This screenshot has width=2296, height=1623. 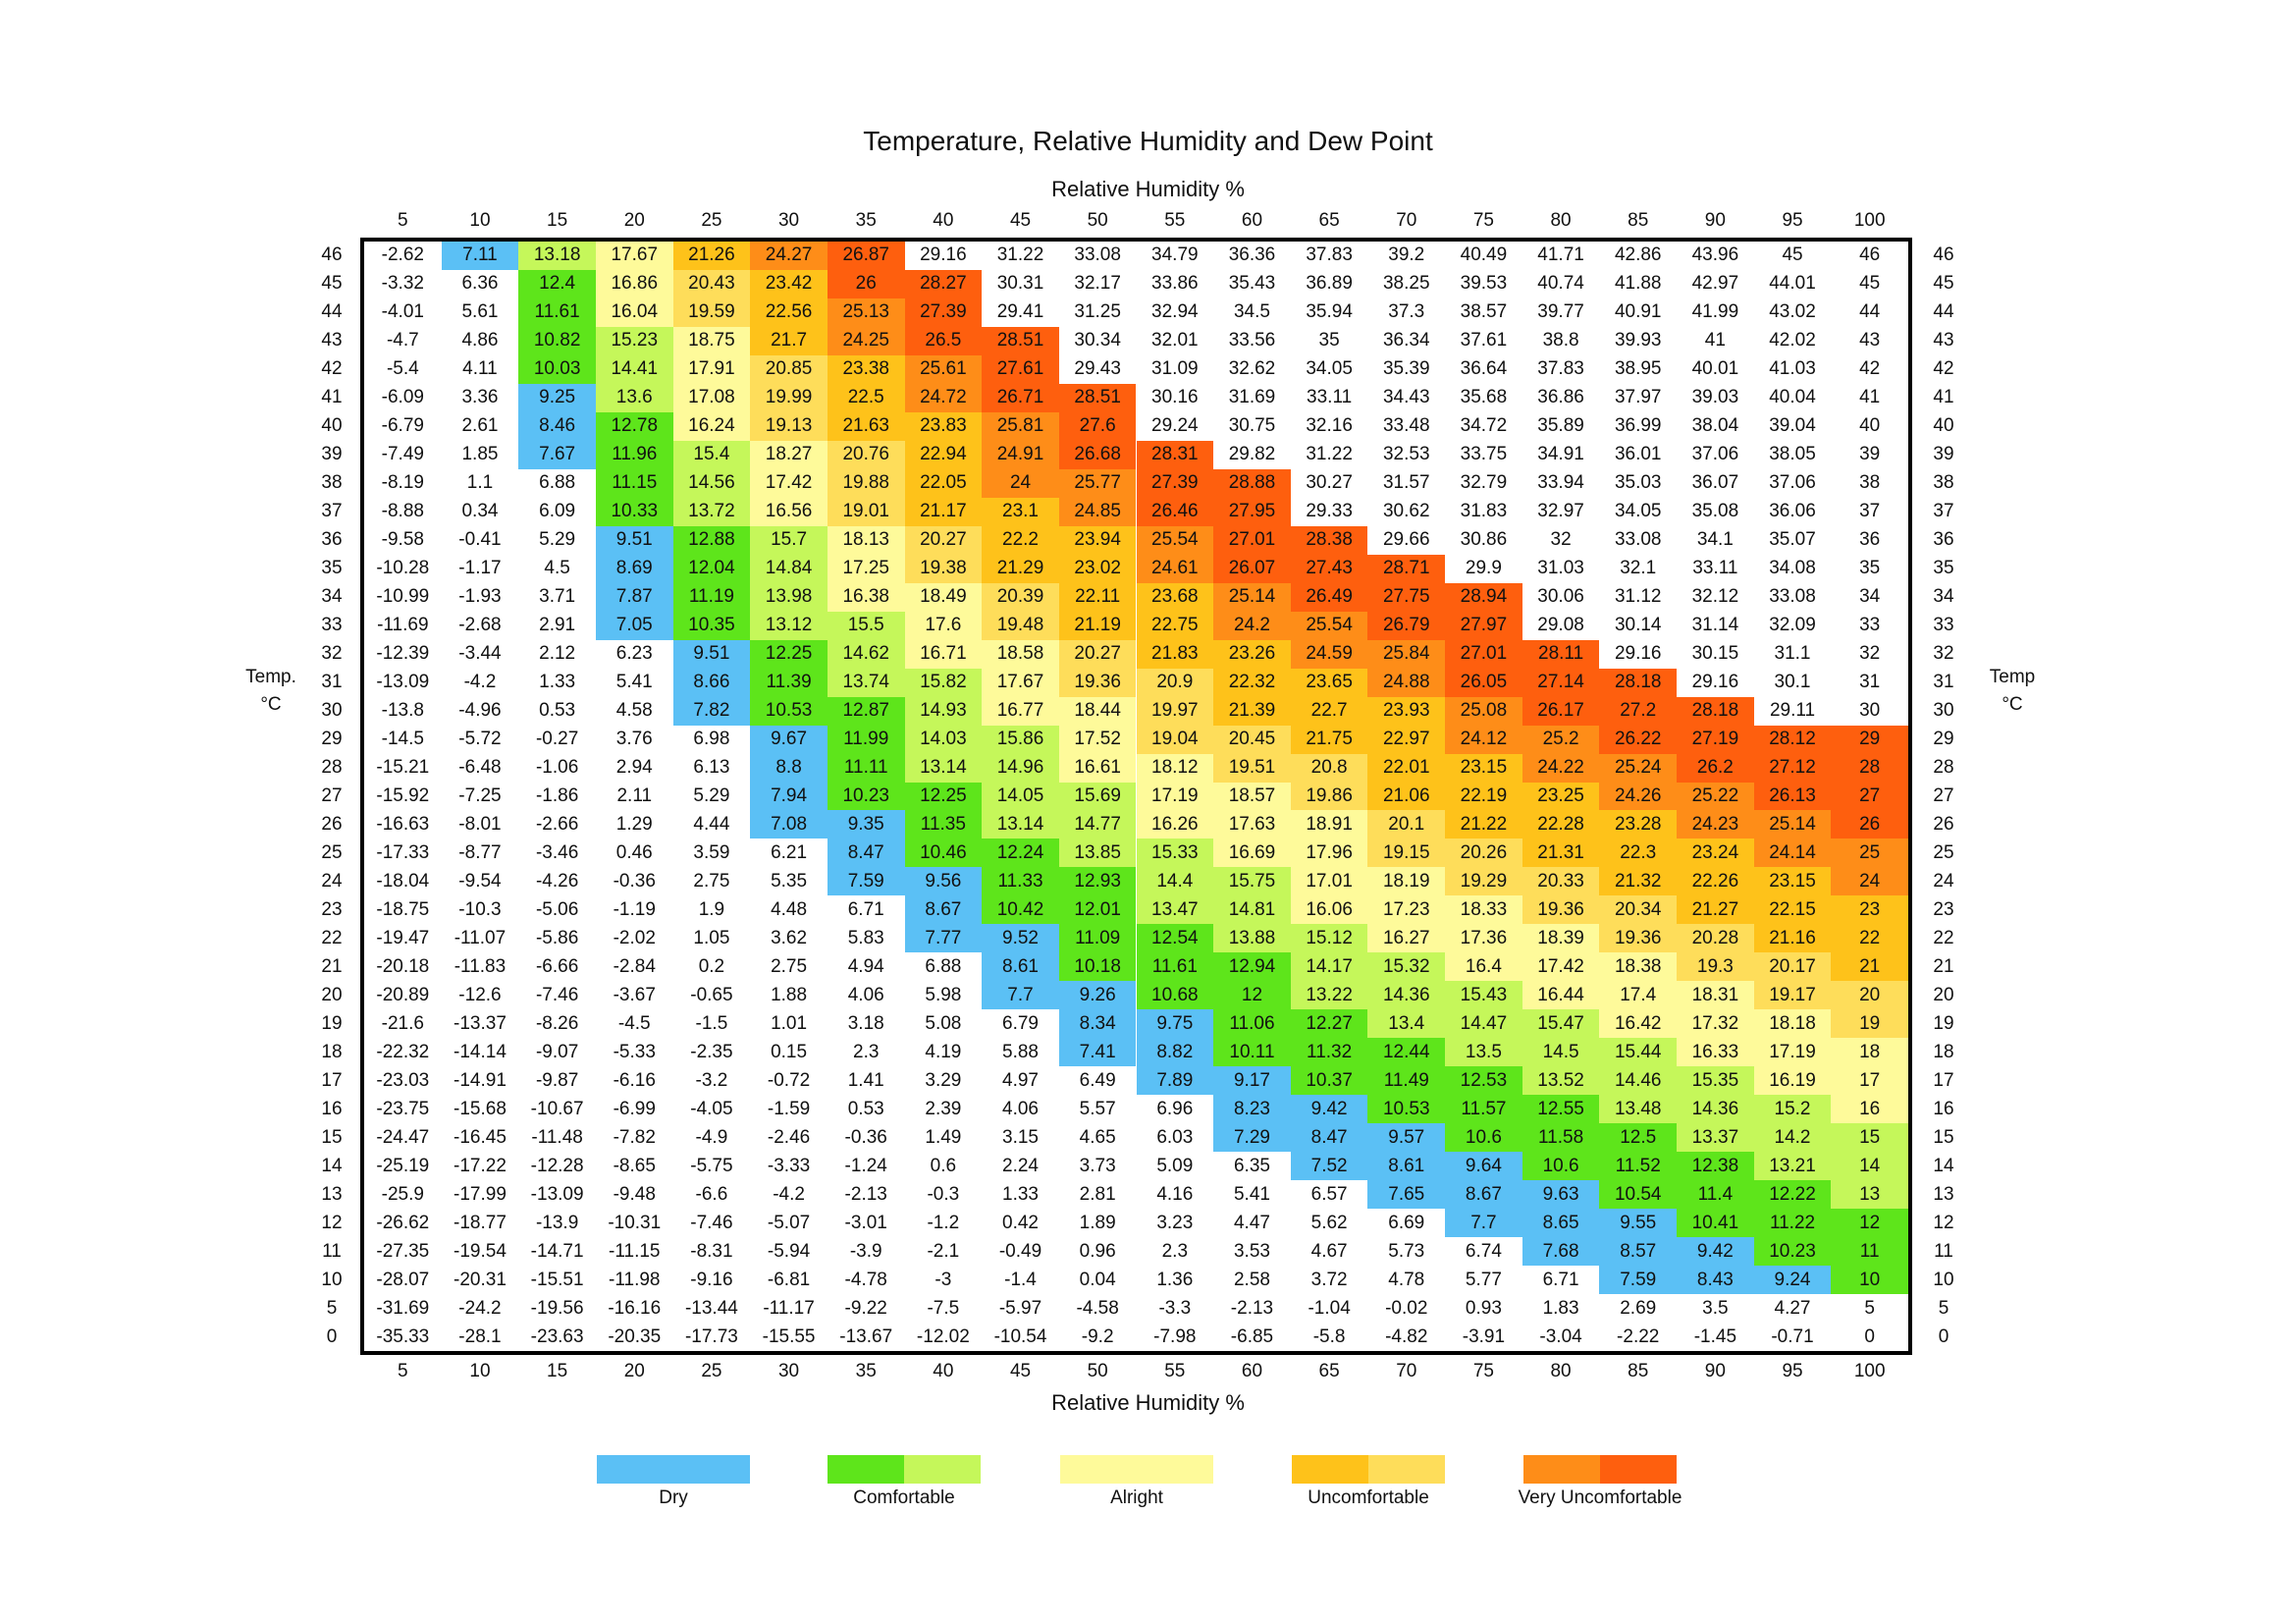 What do you see at coordinates (635, 1308) in the screenshot?
I see `heatmap-cell: -16.16` at bounding box center [635, 1308].